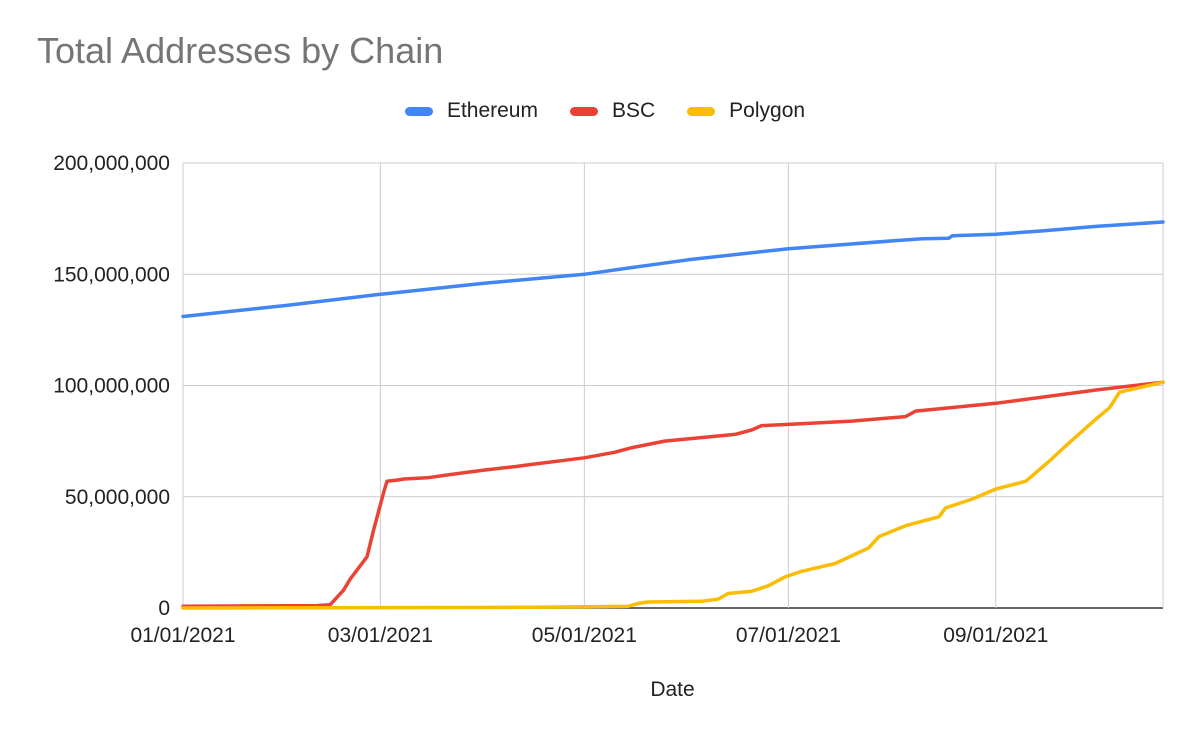  Describe the element at coordinates (492, 110) in the screenshot. I see `legend-label-ethereum: Ethereum` at that location.